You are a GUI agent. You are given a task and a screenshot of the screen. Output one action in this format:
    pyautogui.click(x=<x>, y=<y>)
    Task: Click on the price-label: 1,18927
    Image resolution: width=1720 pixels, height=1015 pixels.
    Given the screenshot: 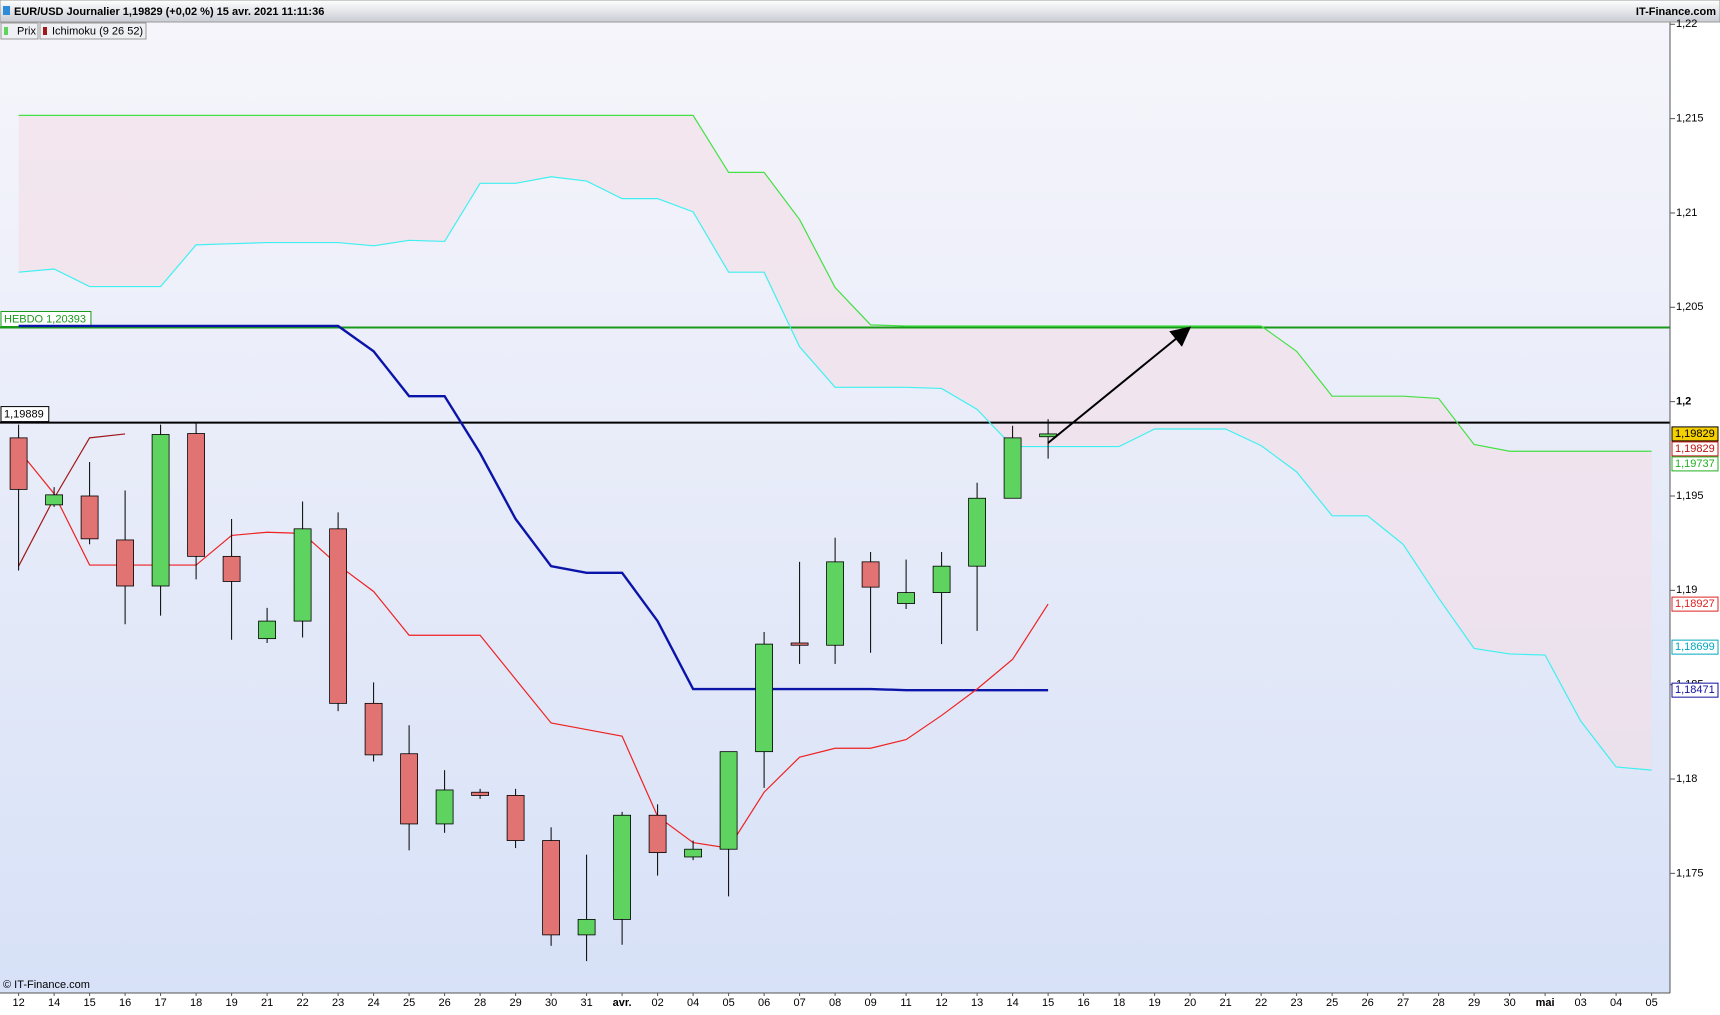 What is the action you would take?
    pyautogui.click(x=1695, y=604)
    